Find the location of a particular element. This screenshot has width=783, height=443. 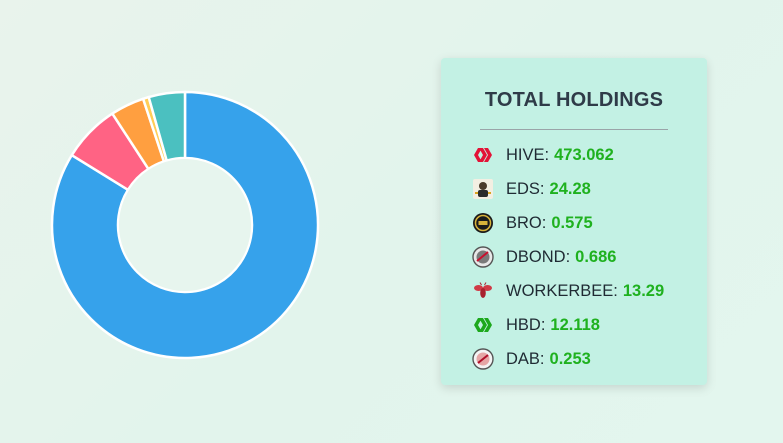

holding-label: HBD: is located at coordinates (526, 324).